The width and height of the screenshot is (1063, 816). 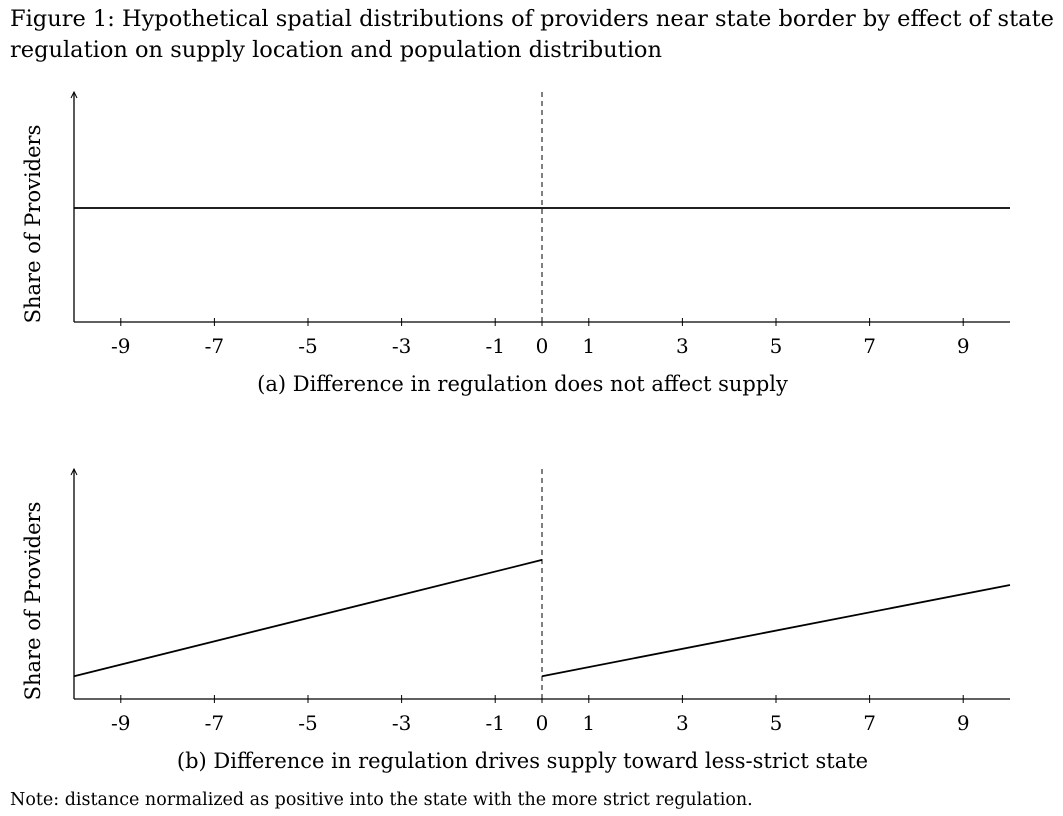 I want to click on chart-b-xtick-label: 5, so click(x=776, y=723).